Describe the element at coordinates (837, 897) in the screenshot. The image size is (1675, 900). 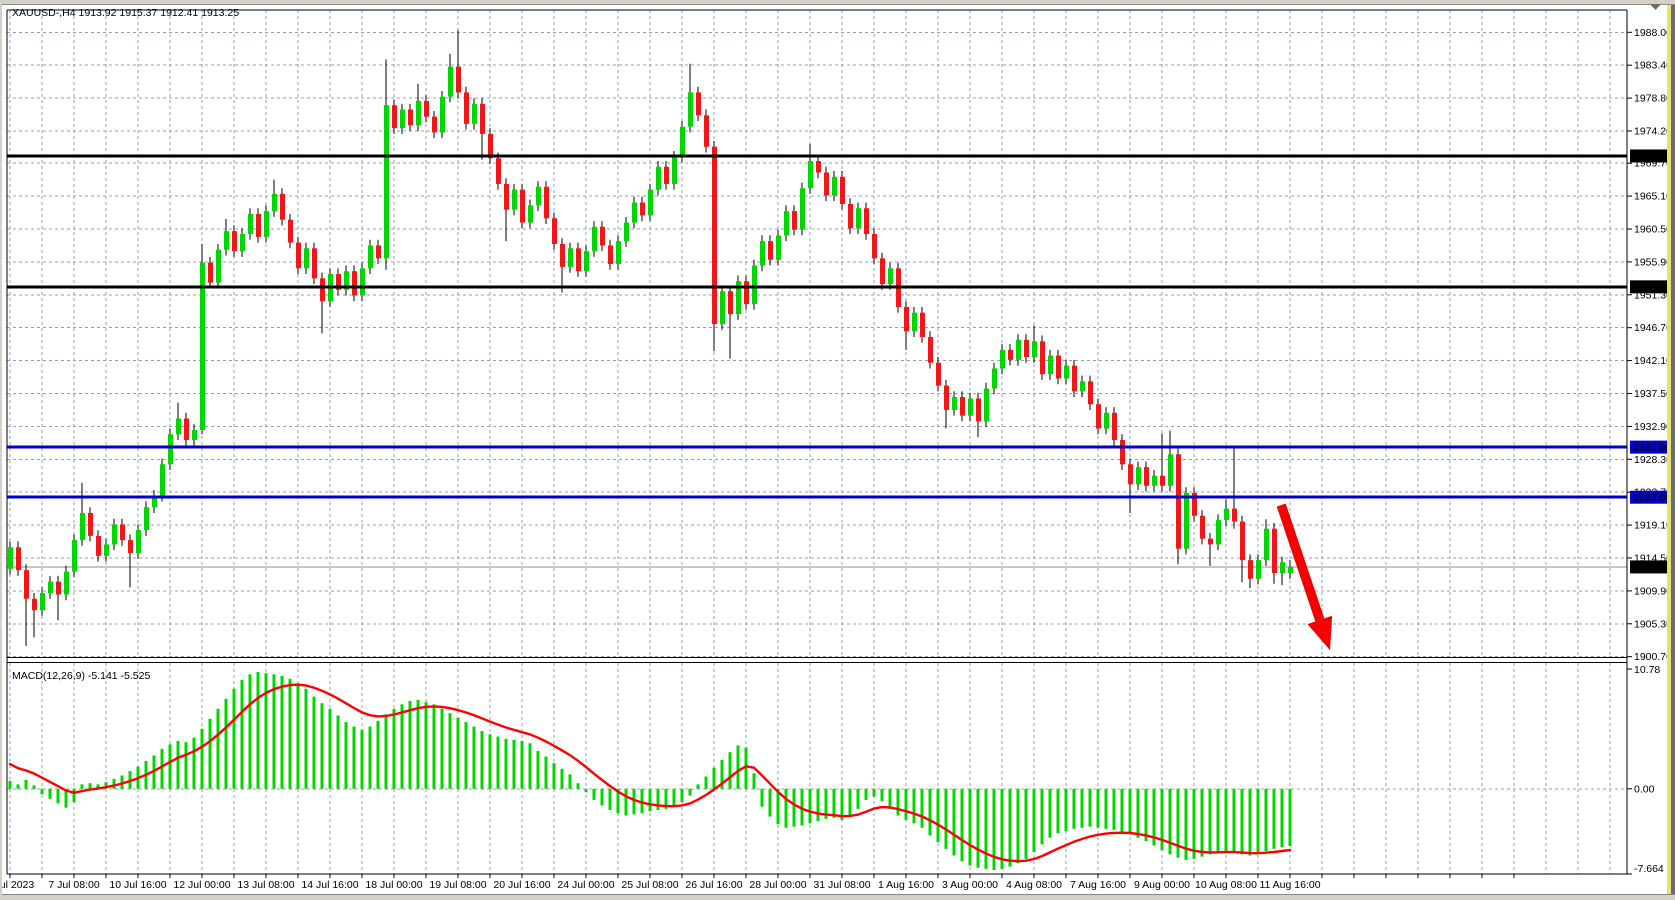
I see `bottom-chrome-strip` at that location.